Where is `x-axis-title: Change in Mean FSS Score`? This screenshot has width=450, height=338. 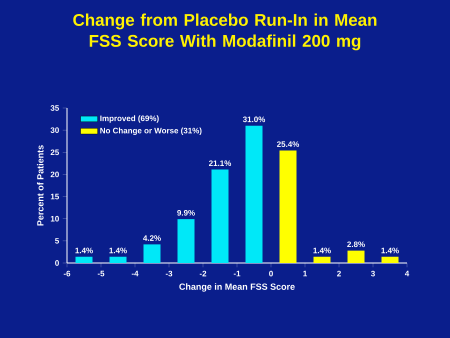 x-axis-title: Change in Mean FSS Score is located at coordinates (237, 287).